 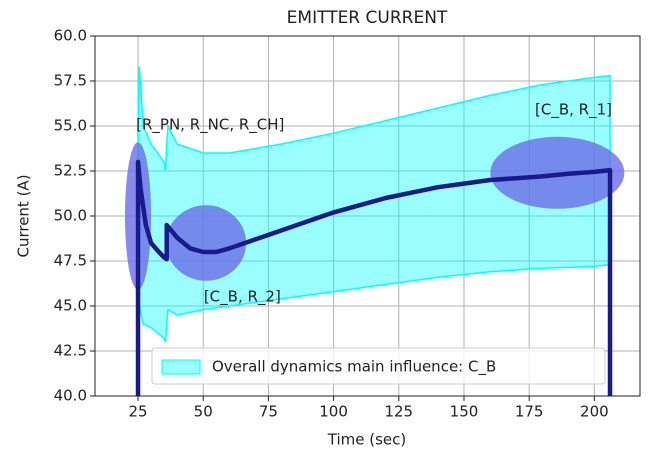 I want to click on y-tick-label: 50.0, so click(x=70, y=216).